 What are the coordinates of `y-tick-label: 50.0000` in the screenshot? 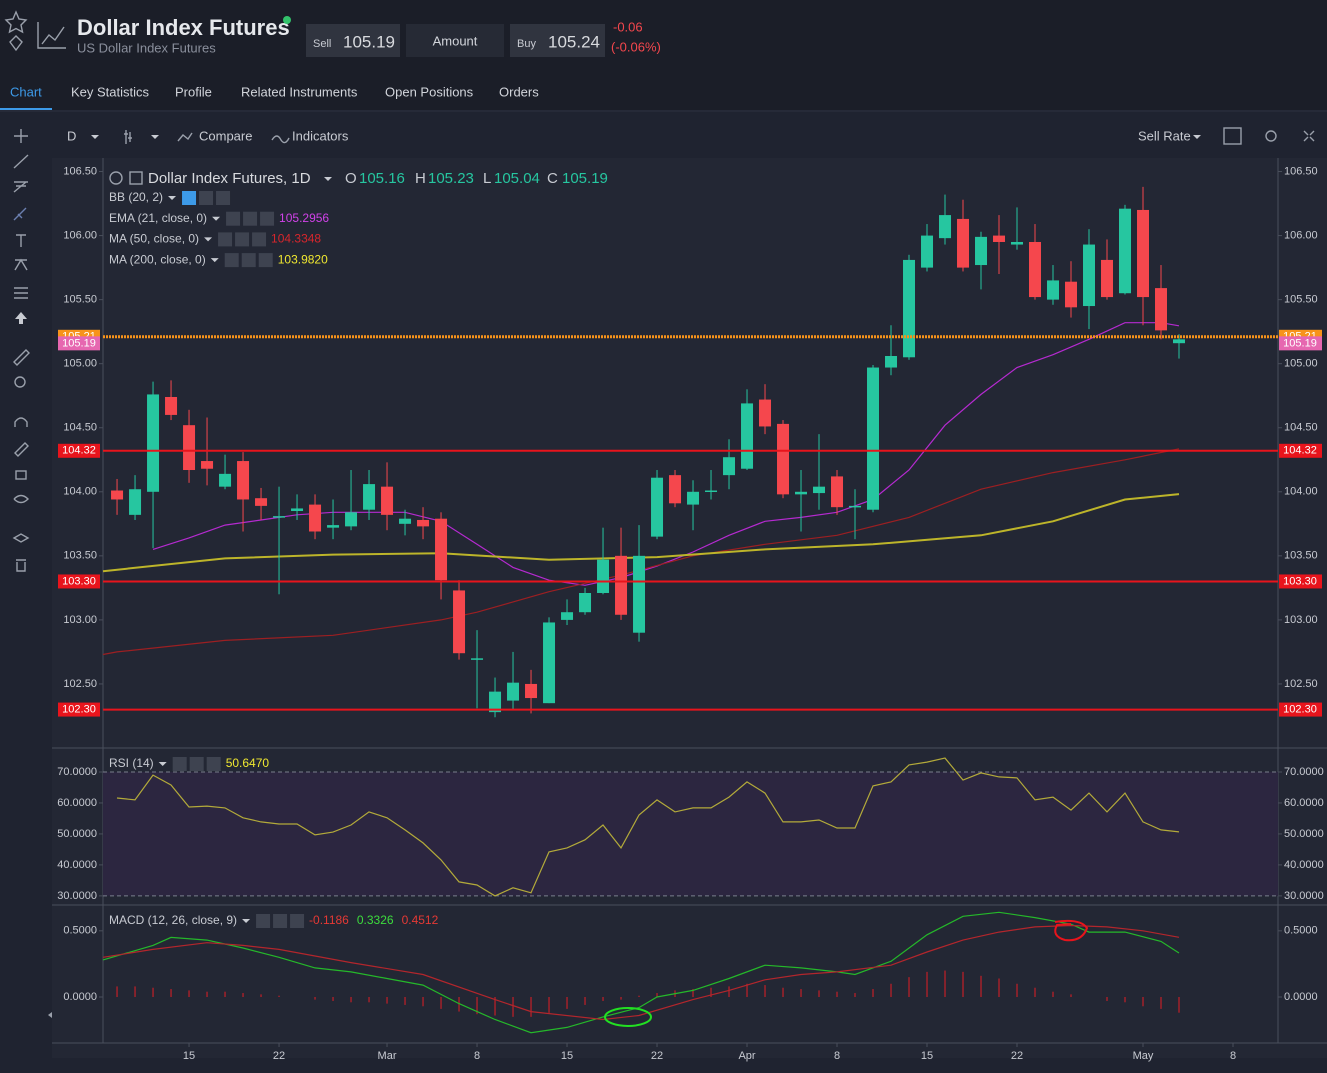 It's located at (1304, 834).